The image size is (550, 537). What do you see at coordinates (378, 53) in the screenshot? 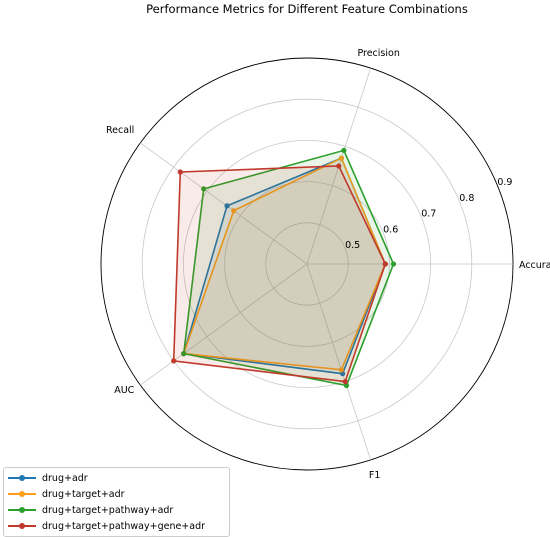
I see `axis-label-precision: Precision` at bounding box center [378, 53].